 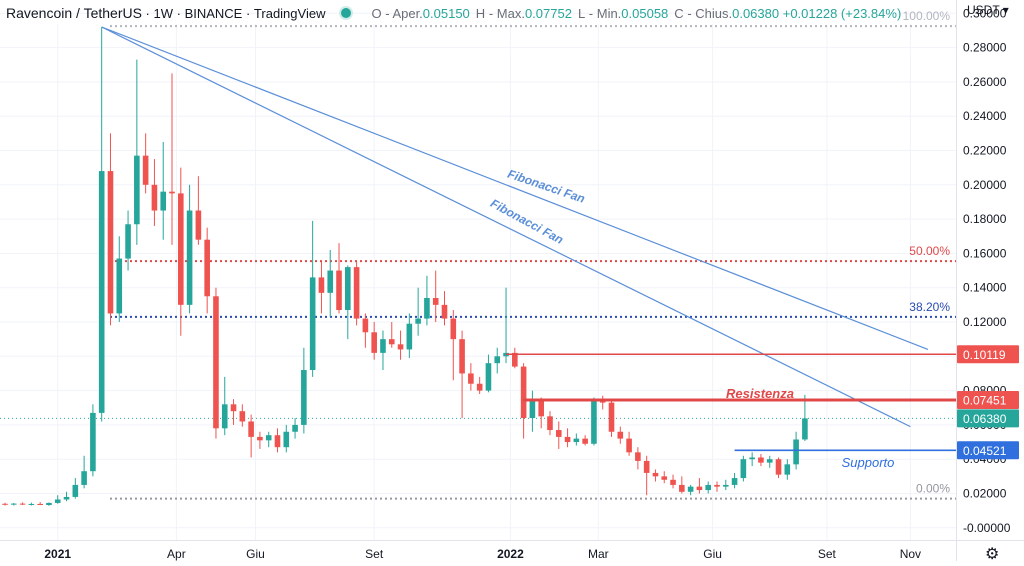 What do you see at coordinates (163, 13) in the screenshot?
I see `interval-label: 1W` at bounding box center [163, 13].